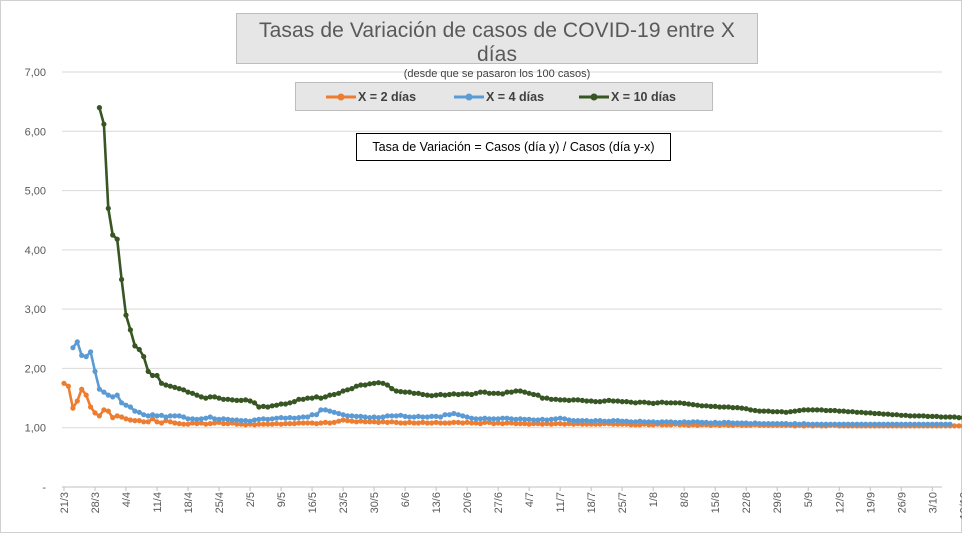  Describe the element at coordinates (504, 96) in the screenshot. I see `legend: X = 2 días X = 4 días X = 10 días` at that location.